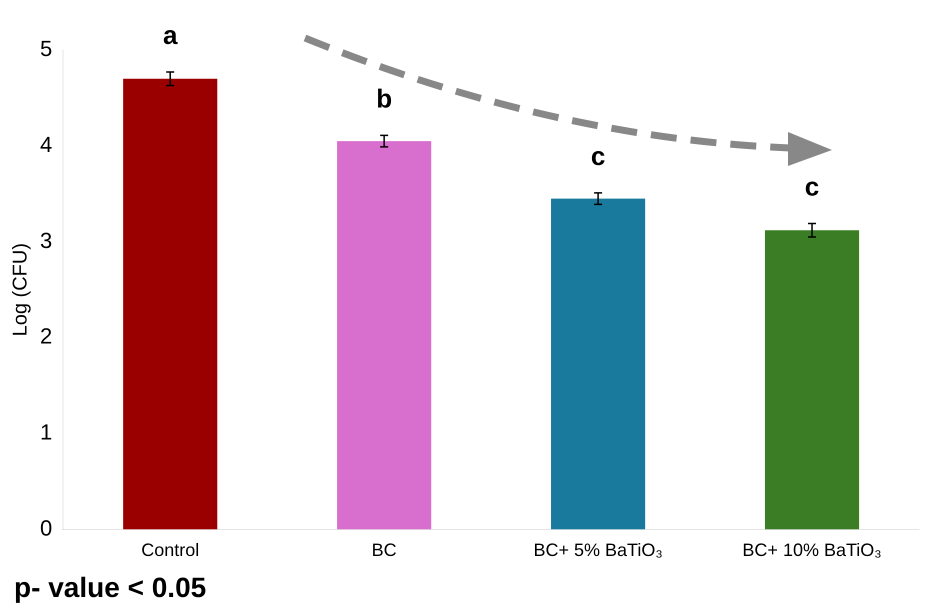 This screenshot has height=616, width=929. What do you see at coordinates (46, 527) in the screenshot?
I see `y-tick-label: 0` at bounding box center [46, 527].